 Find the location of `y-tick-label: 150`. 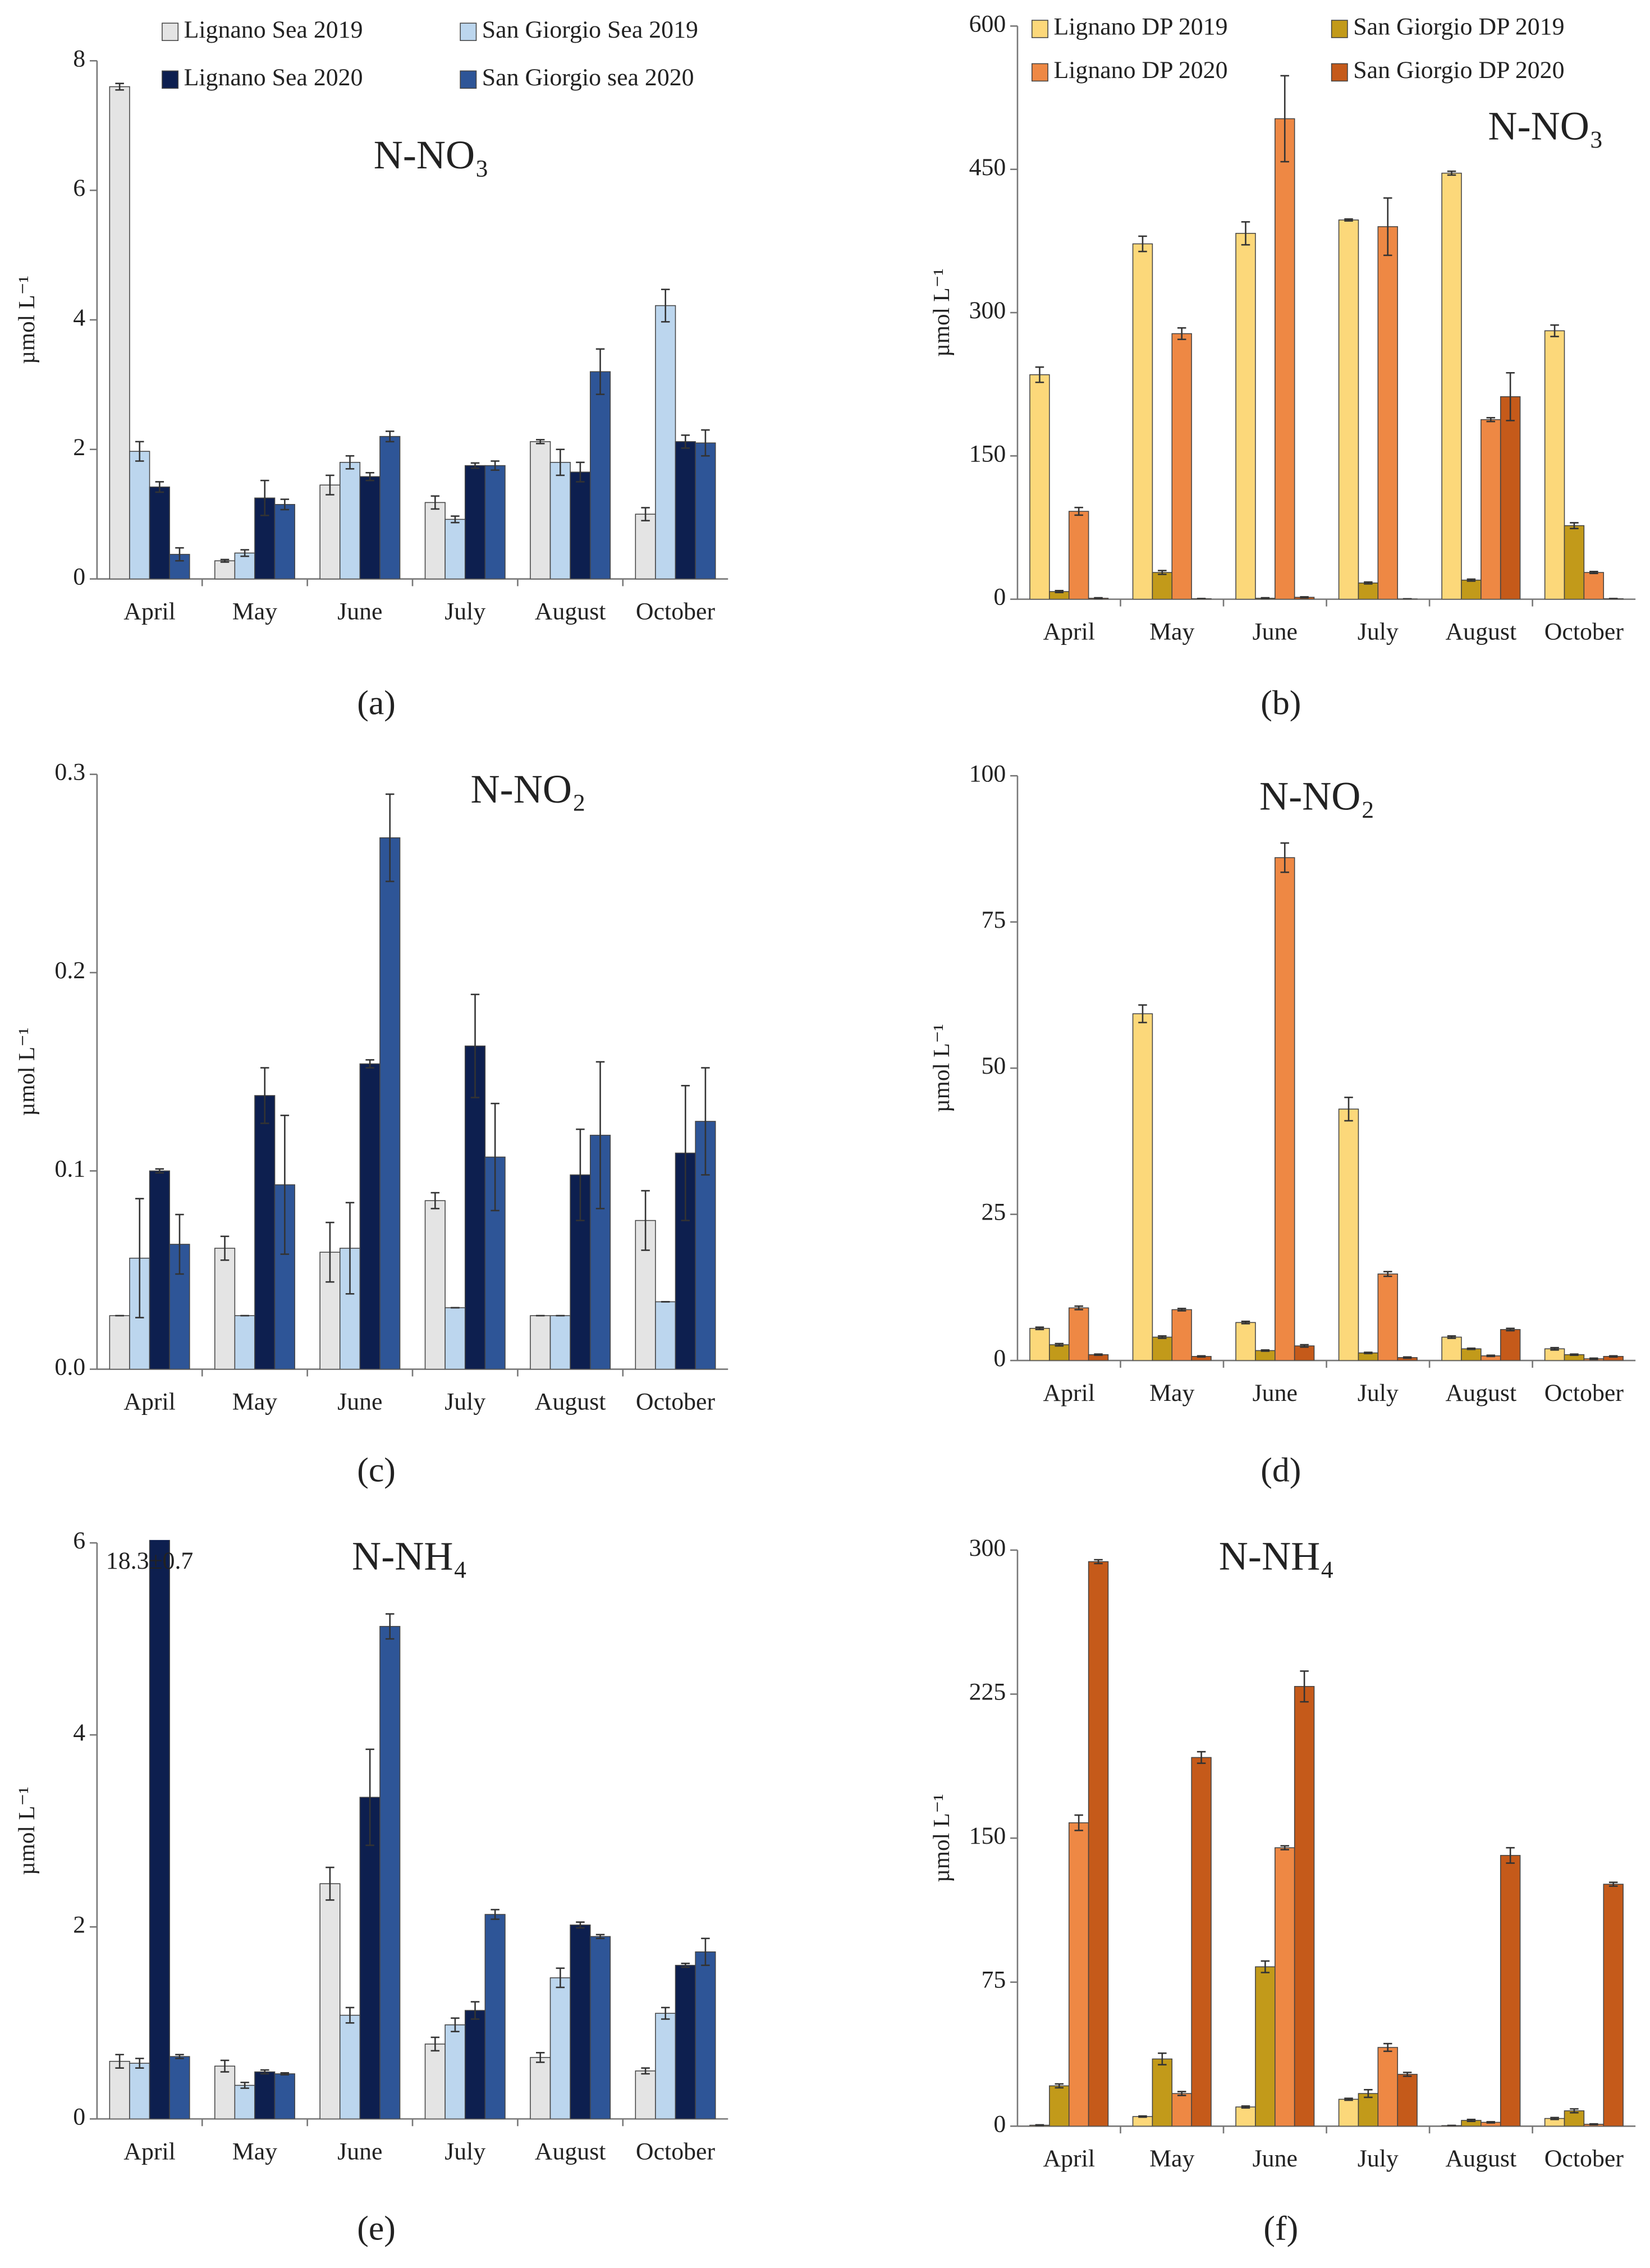

y-tick-label: 150 is located at coordinates (987, 1836).